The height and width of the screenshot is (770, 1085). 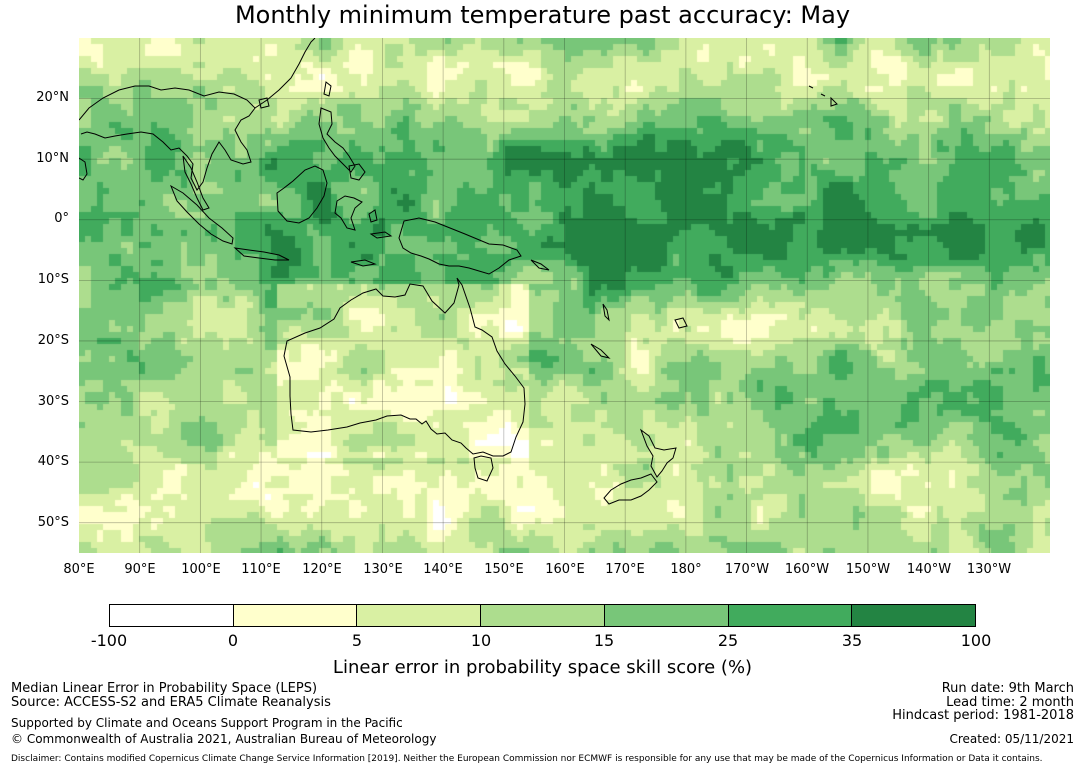 I want to click on lat-label-50s: 50°S, so click(x=53, y=522).